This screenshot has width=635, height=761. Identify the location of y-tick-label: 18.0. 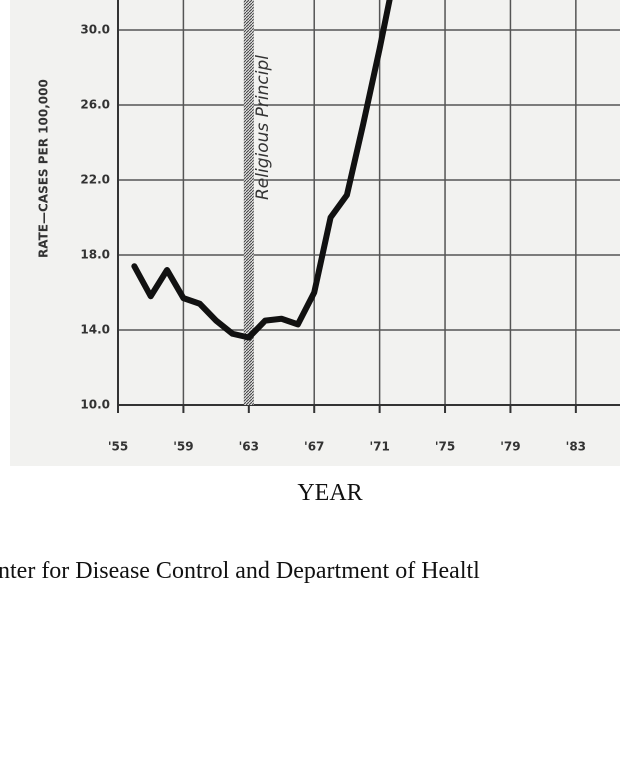
(95, 255).